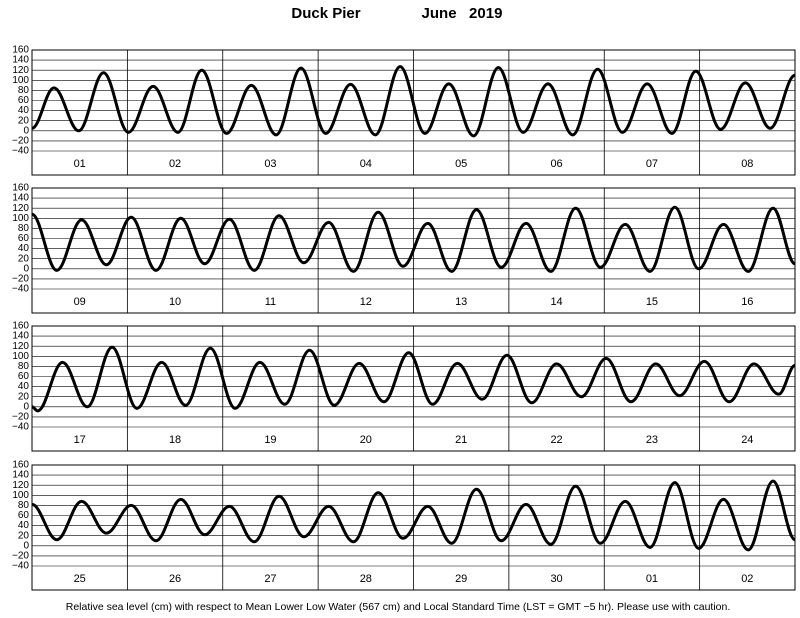  What do you see at coordinates (556, 579) in the screenshot?
I see `x-tick-label: 30` at bounding box center [556, 579].